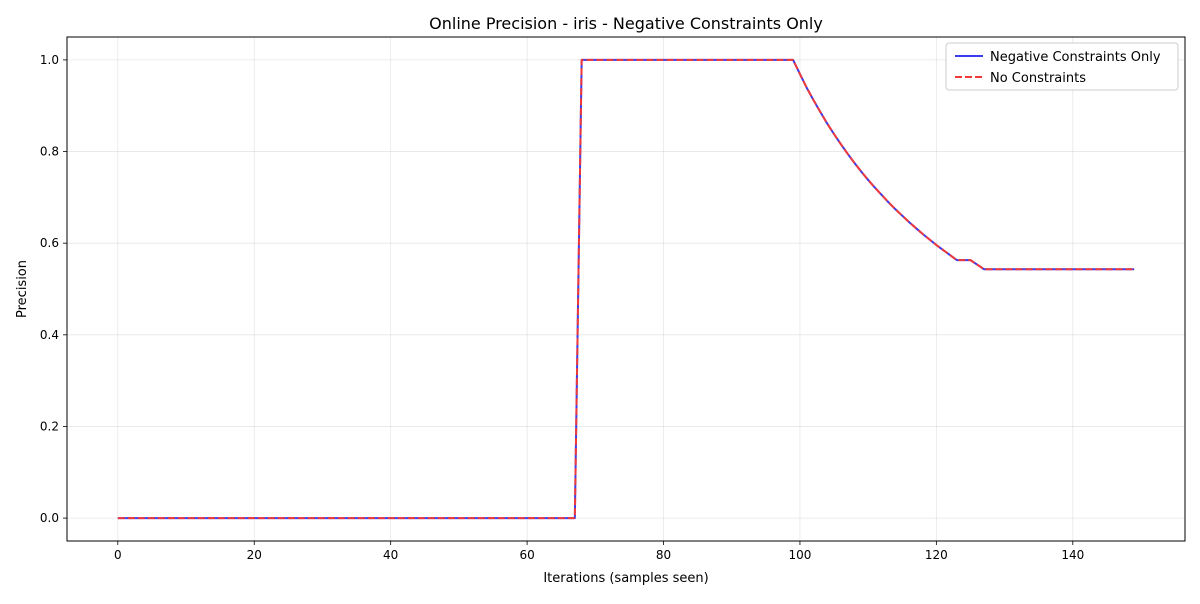  Describe the element at coordinates (1072, 555) in the screenshot. I see `x-tick-label: 140` at that location.